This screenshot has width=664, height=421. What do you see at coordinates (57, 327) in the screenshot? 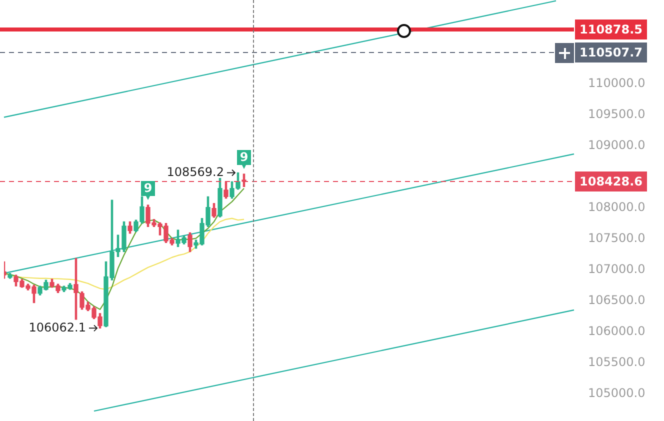
I see `annotation: 106062.1` at bounding box center [57, 327].